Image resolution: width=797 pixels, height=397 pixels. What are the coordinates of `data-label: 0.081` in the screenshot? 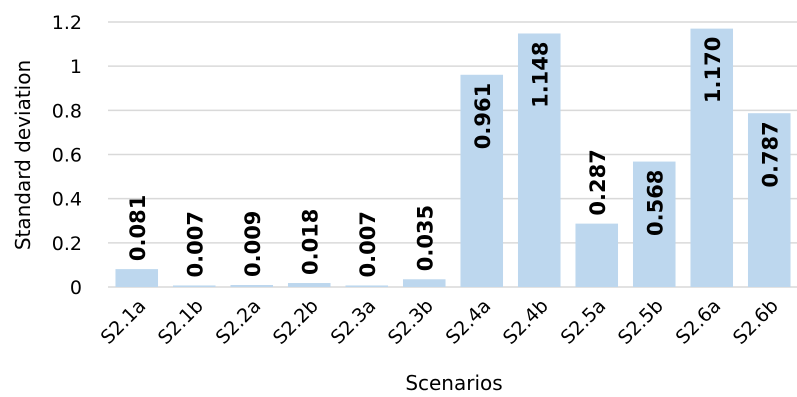 It's located at (138, 228).